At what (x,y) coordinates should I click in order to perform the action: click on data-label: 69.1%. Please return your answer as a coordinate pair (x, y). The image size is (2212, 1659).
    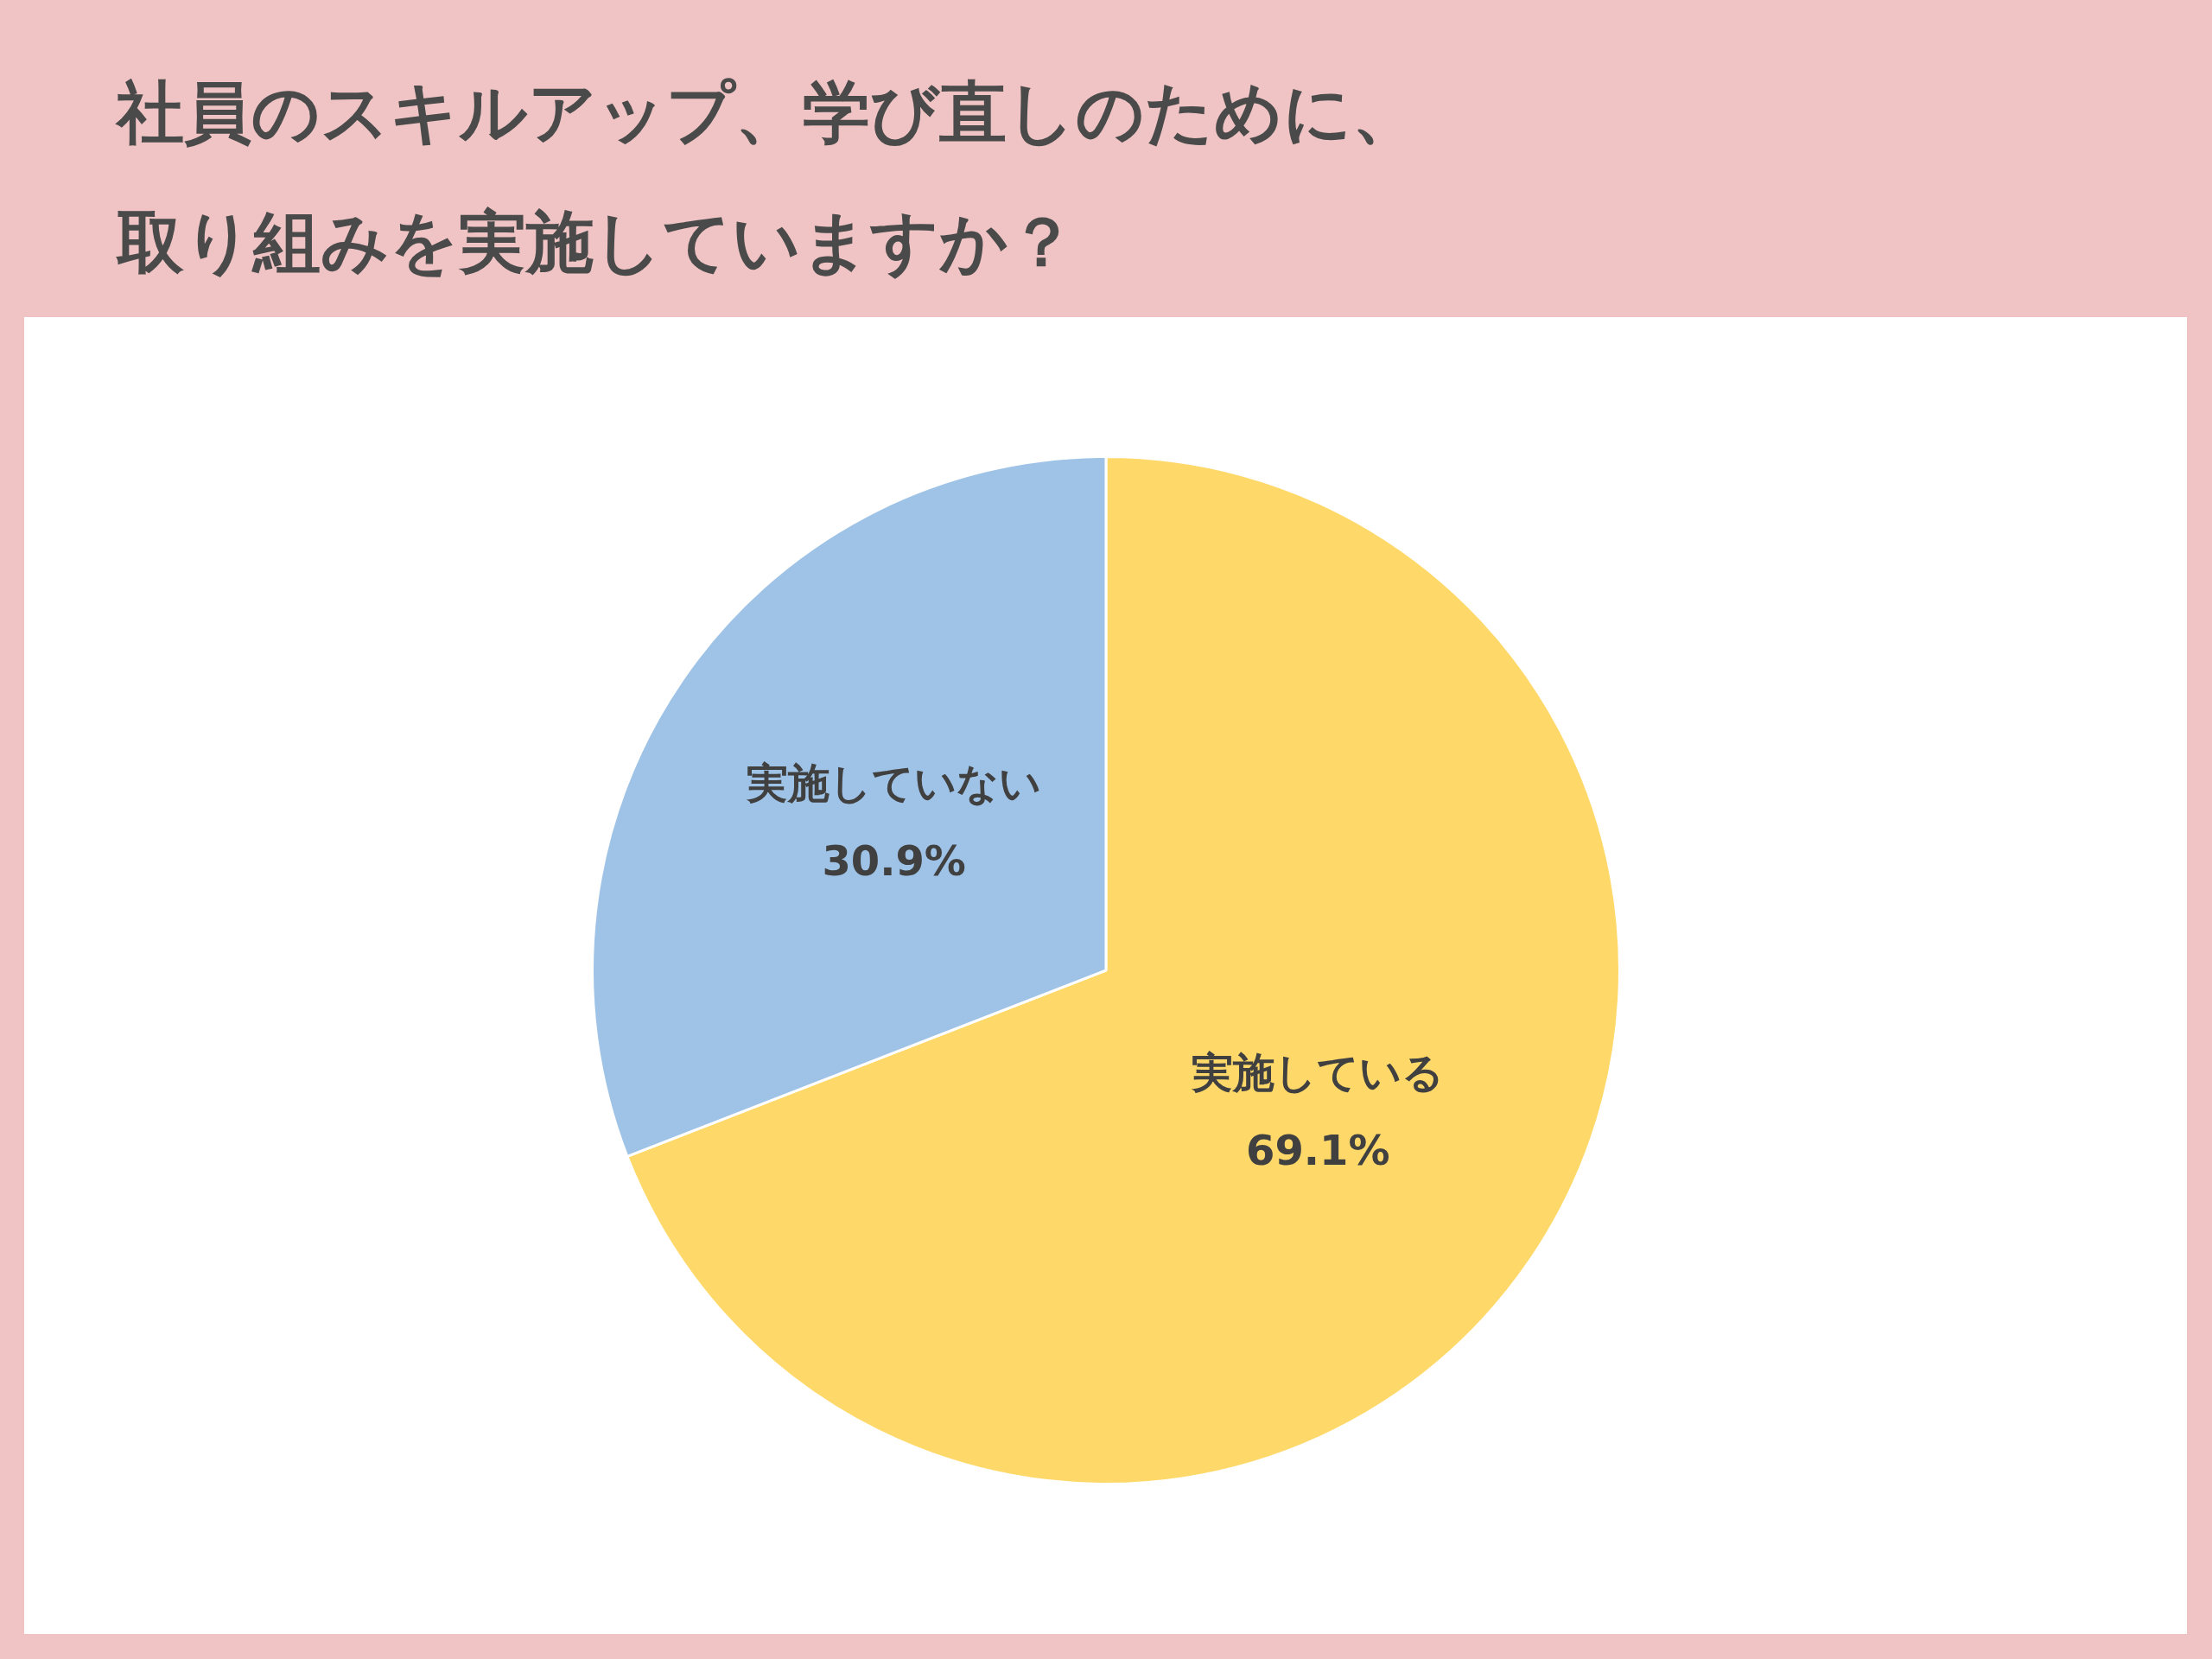
    Looking at the image, I should click on (1318, 1150).